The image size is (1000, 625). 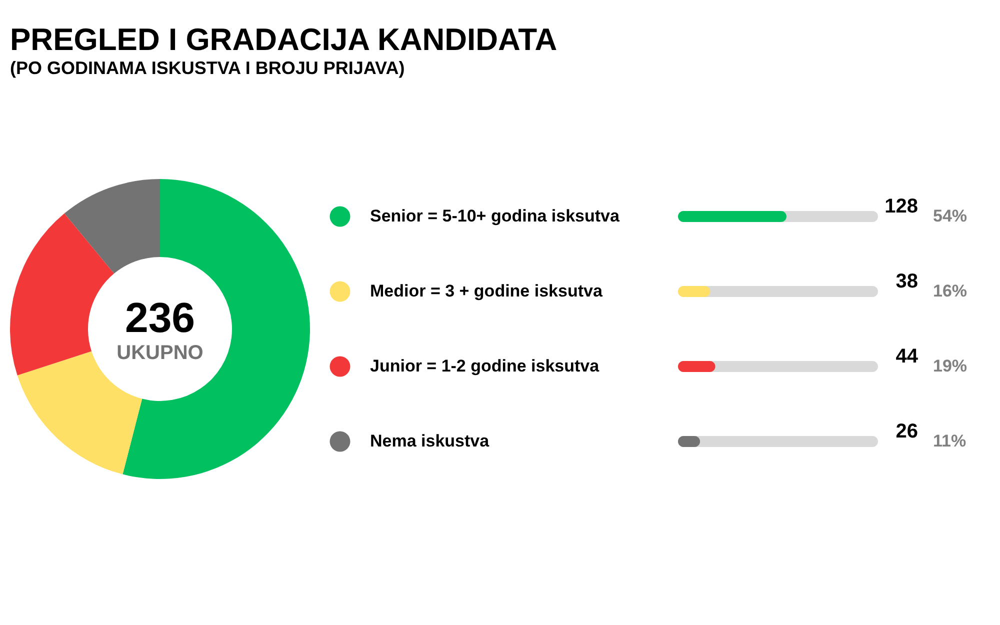 What do you see at coordinates (907, 281) in the screenshot?
I see `data-label: 38` at bounding box center [907, 281].